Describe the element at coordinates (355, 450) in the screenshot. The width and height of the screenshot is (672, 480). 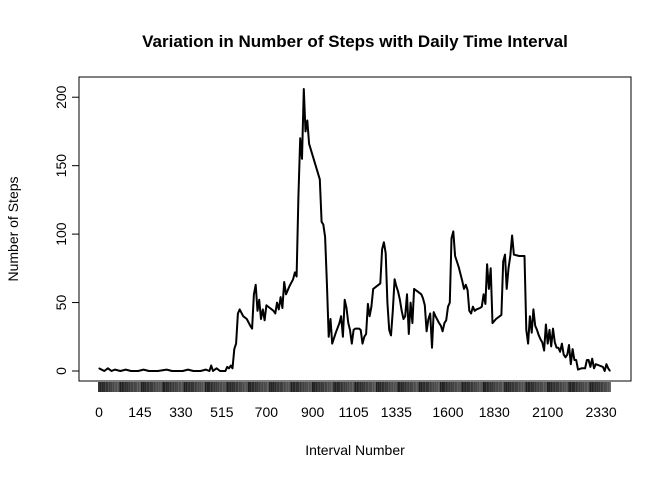
I see `x-axis-label: Interval Number` at that location.